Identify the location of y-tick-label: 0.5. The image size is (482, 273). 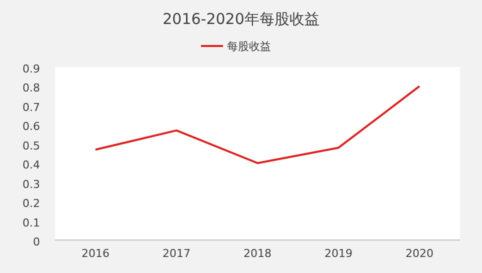
(31, 145).